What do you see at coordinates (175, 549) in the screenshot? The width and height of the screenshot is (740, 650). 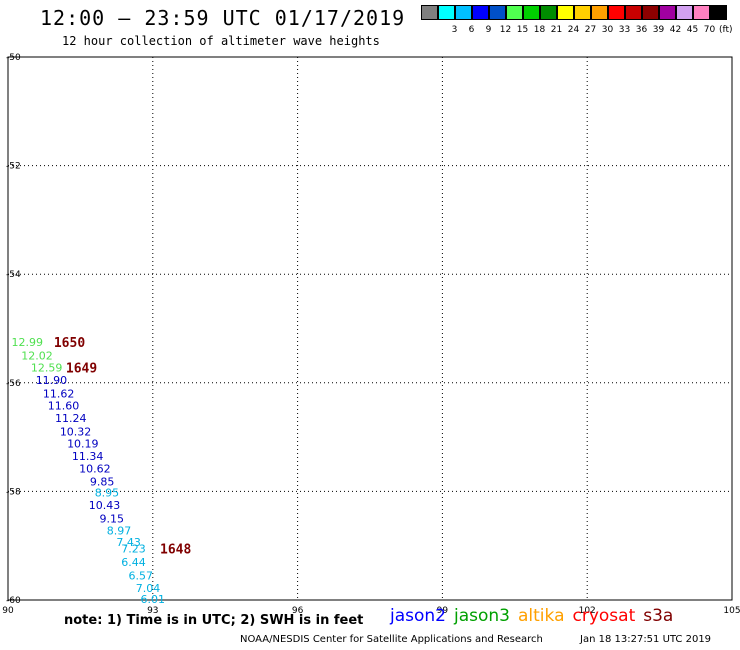 I see `time-label: 1648` at bounding box center [175, 549].